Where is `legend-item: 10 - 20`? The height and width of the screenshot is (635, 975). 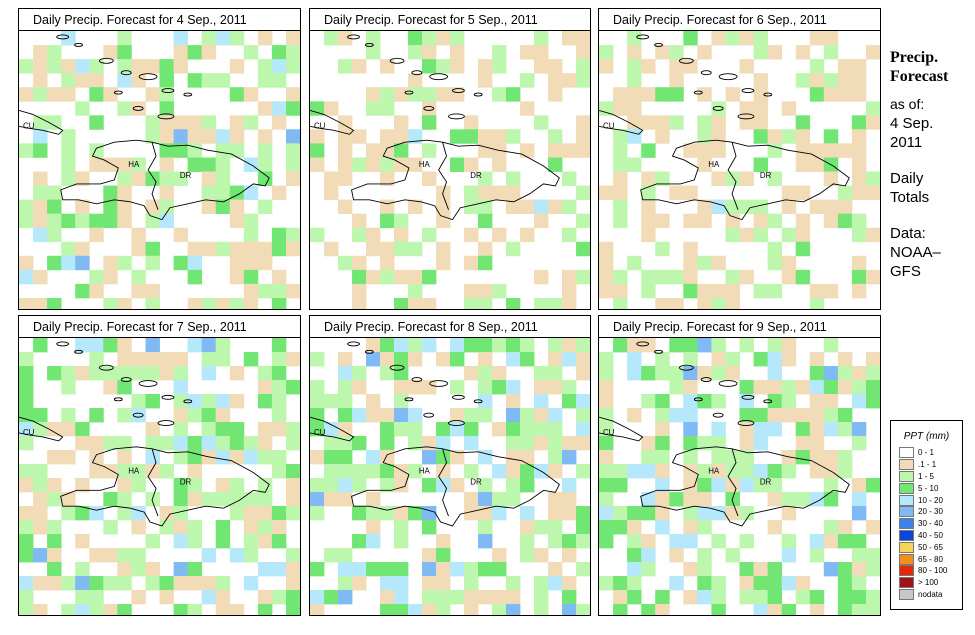
legend-item: 10 - 20 is located at coordinates (926, 500).